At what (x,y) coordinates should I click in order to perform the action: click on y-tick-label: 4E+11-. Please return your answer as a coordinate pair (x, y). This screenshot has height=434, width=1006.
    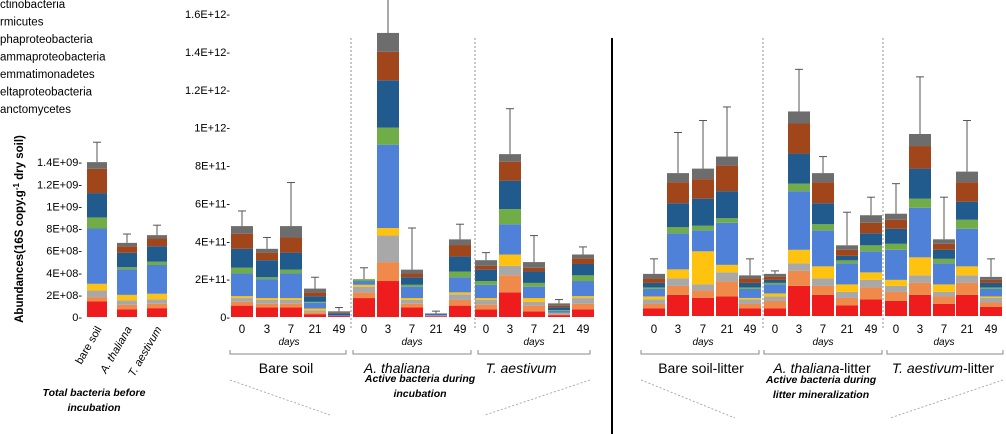
    Looking at the image, I should click on (212, 242).